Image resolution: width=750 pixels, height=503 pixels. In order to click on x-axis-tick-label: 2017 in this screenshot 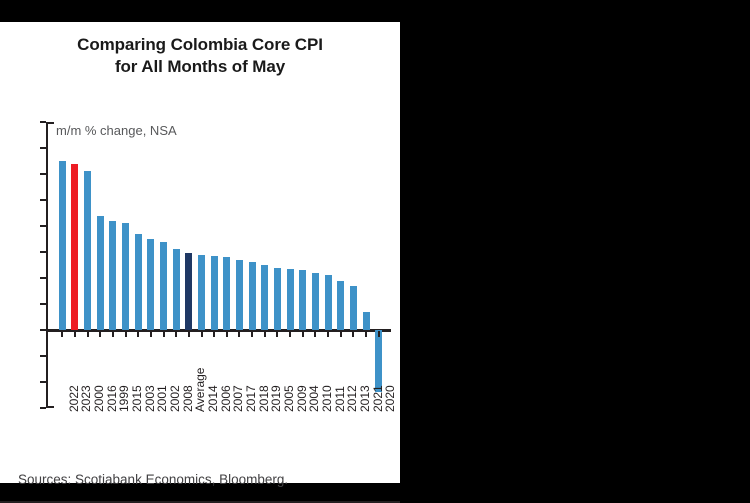, I will do `click(250, 398)`.